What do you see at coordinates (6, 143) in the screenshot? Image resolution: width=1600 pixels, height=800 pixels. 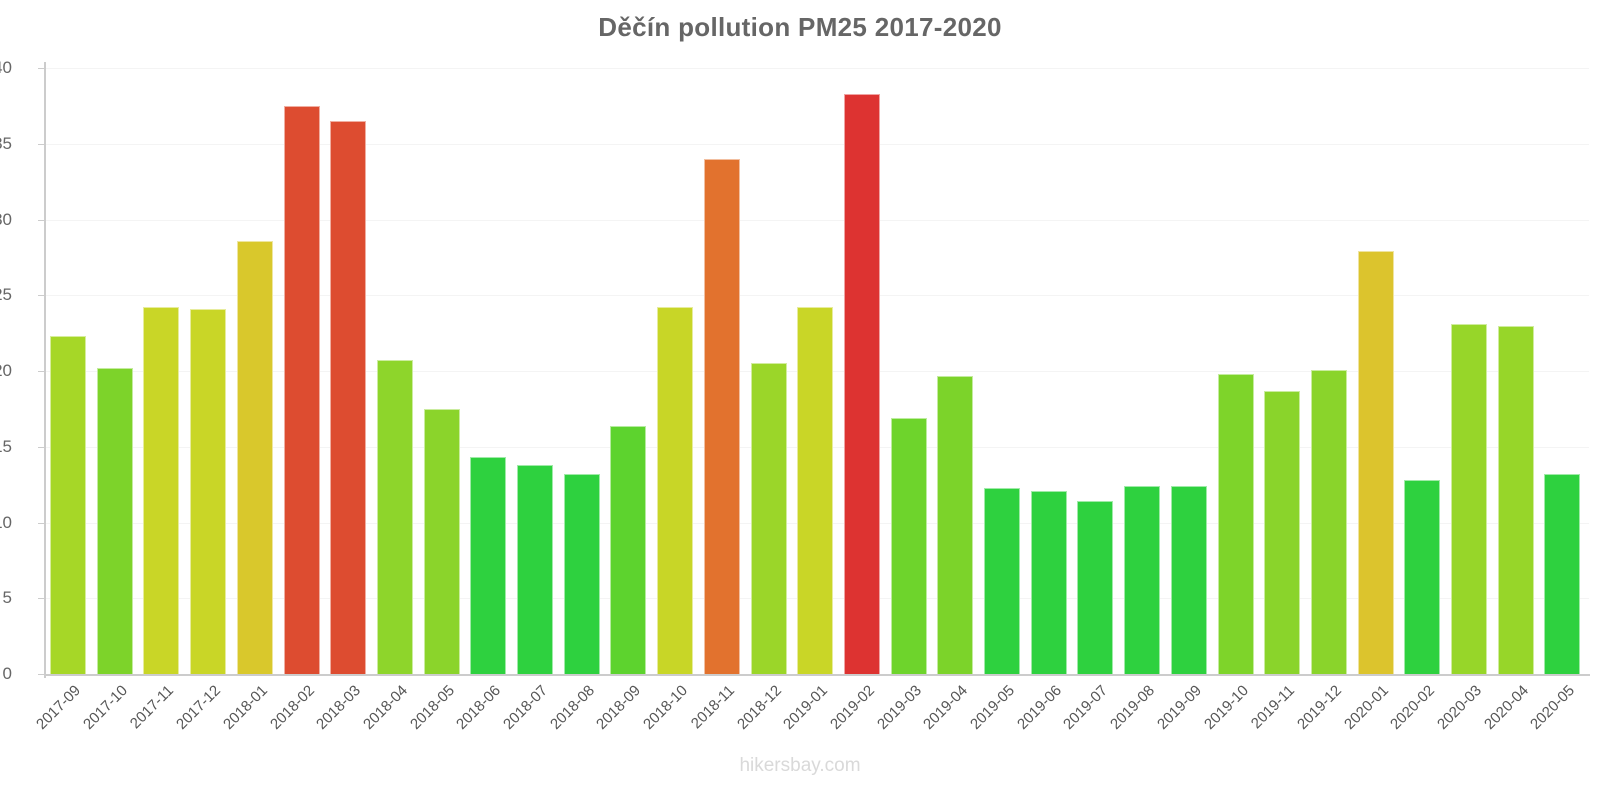 I see `y-tick-label: 35` at bounding box center [6, 143].